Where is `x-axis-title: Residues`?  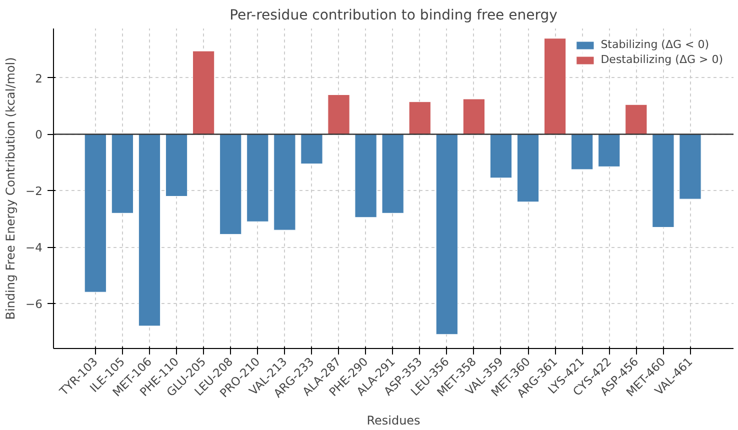 x-axis-title: Residues is located at coordinates (393, 420).